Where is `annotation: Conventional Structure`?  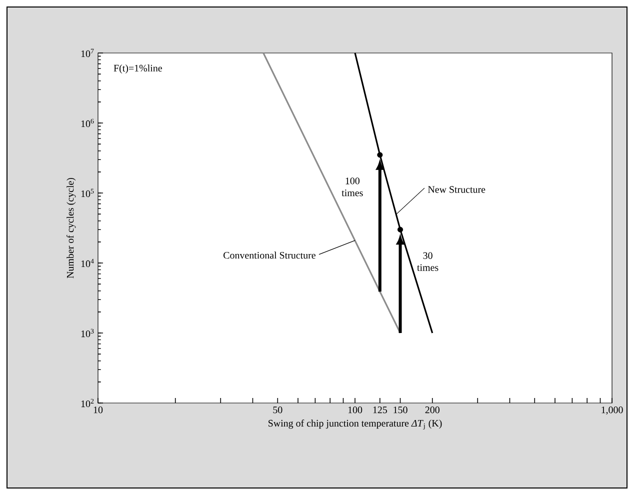
annotation: Conventional Structure is located at coordinates (270, 255).